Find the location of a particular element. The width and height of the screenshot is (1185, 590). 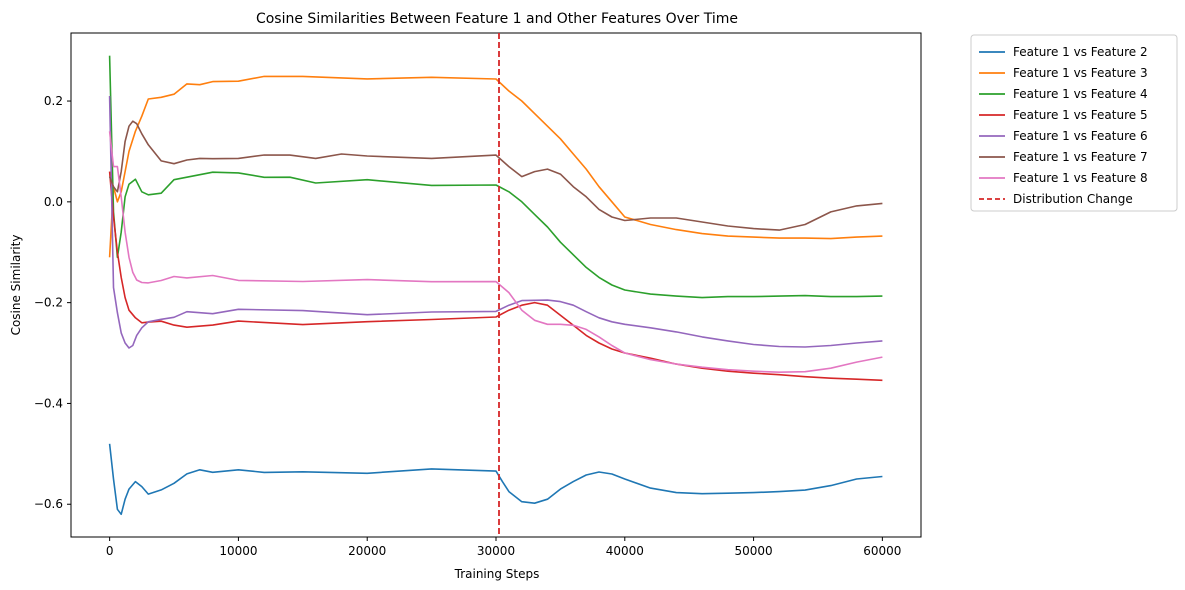

x-tick-label: 30000 is located at coordinates (496, 551).